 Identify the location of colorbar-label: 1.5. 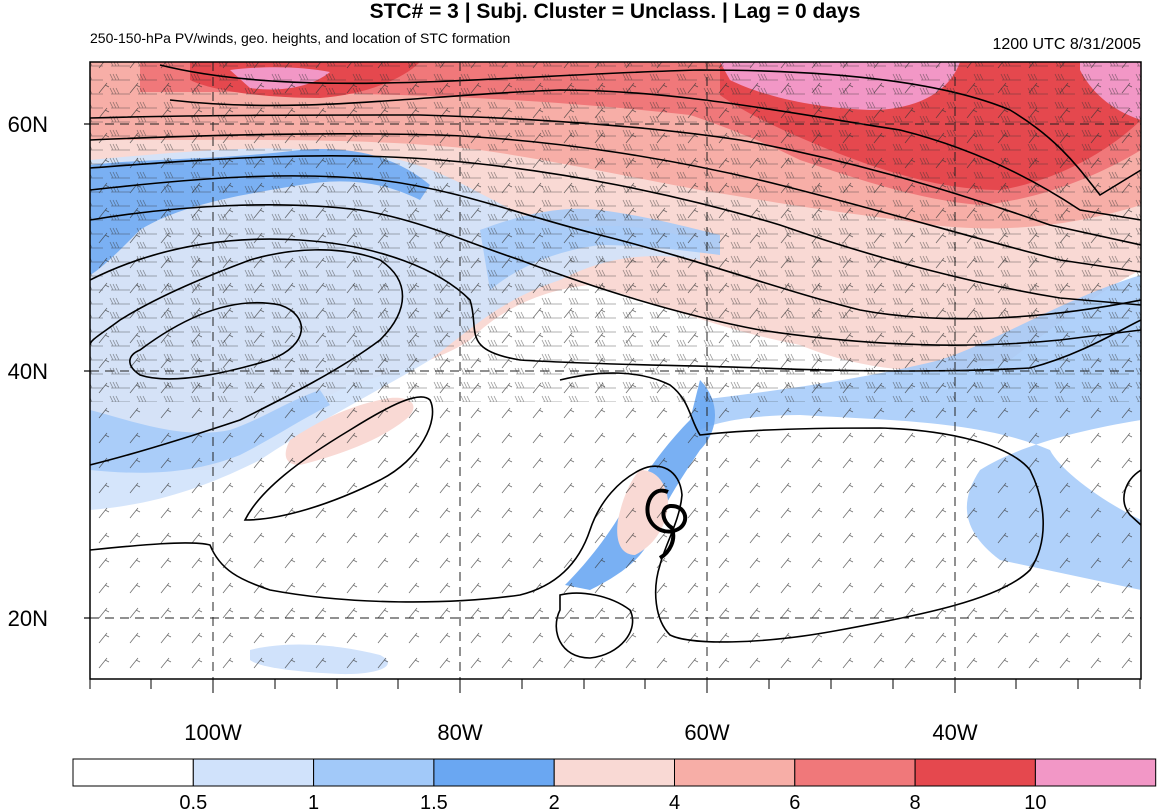
(434, 802).